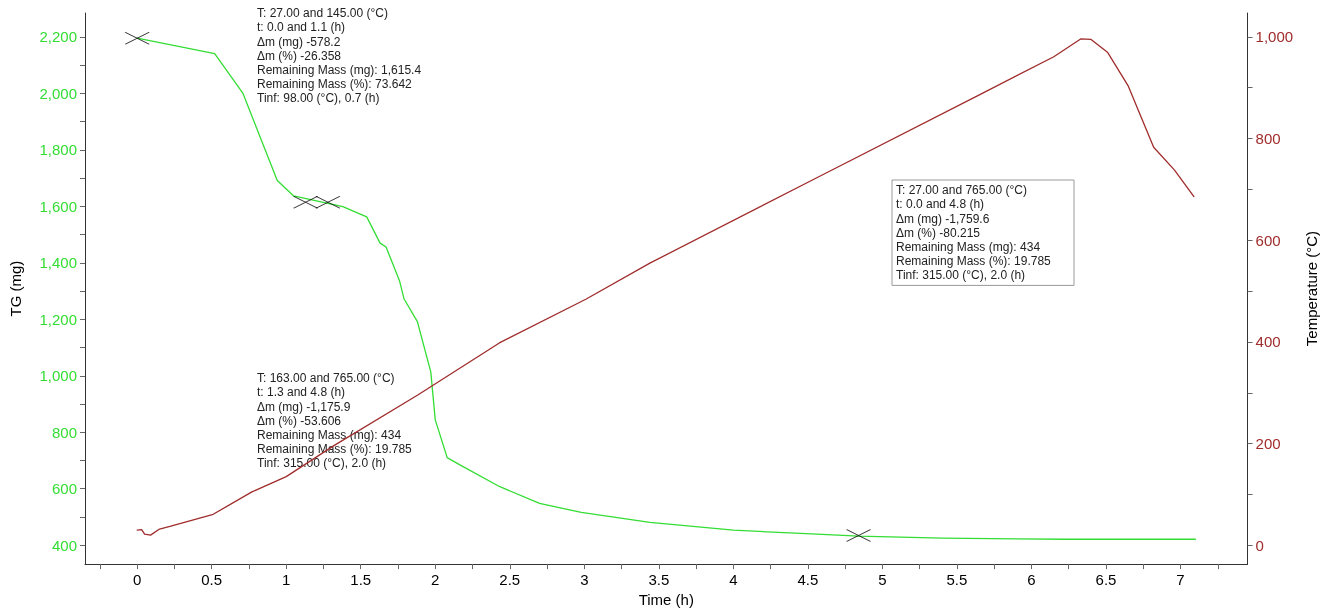 The height and width of the screenshot is (612, 1327). What do you see at coordinates (1180, 580) in the screenshot?
I see `x-tick-label: 7` at bounding box center [1180, 580].